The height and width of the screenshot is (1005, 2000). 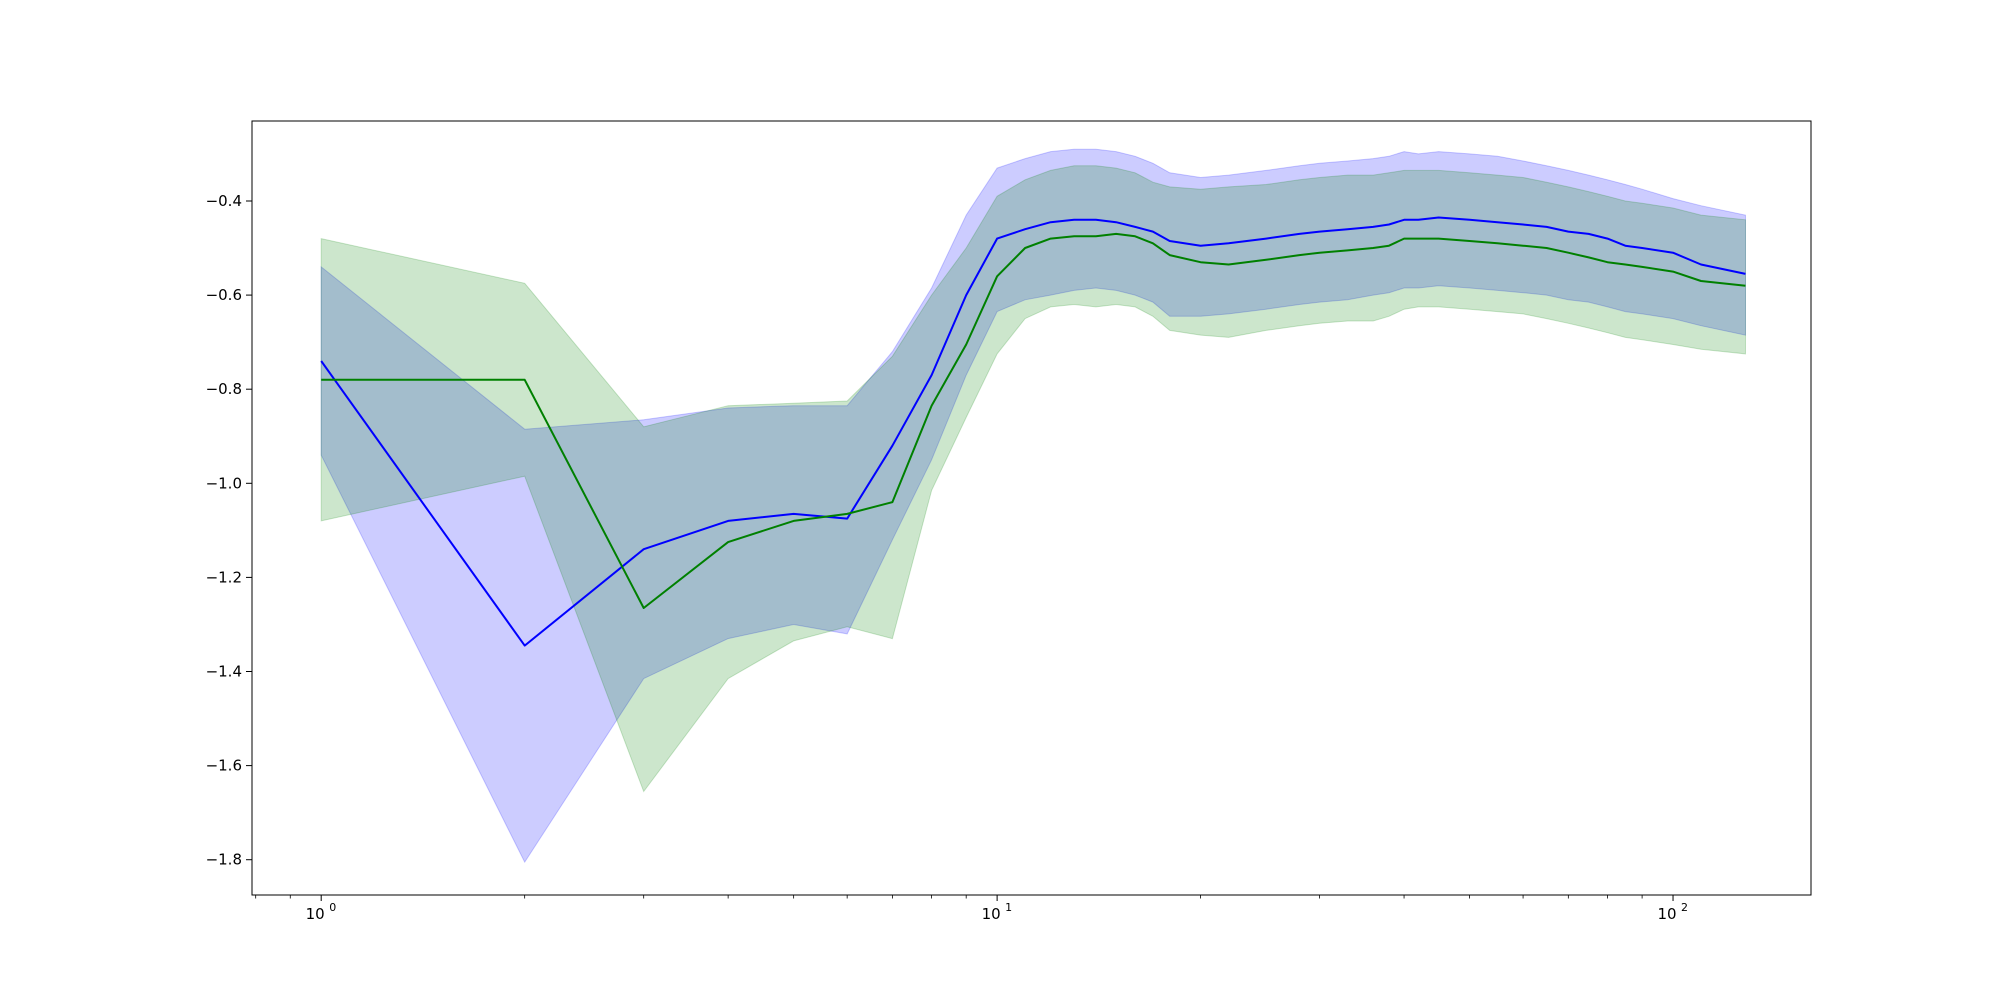 What do you see at coordinates (224, 860) in the screenshot?
I see `y-tick-label: −1.8` at bounding box center [224, 860].